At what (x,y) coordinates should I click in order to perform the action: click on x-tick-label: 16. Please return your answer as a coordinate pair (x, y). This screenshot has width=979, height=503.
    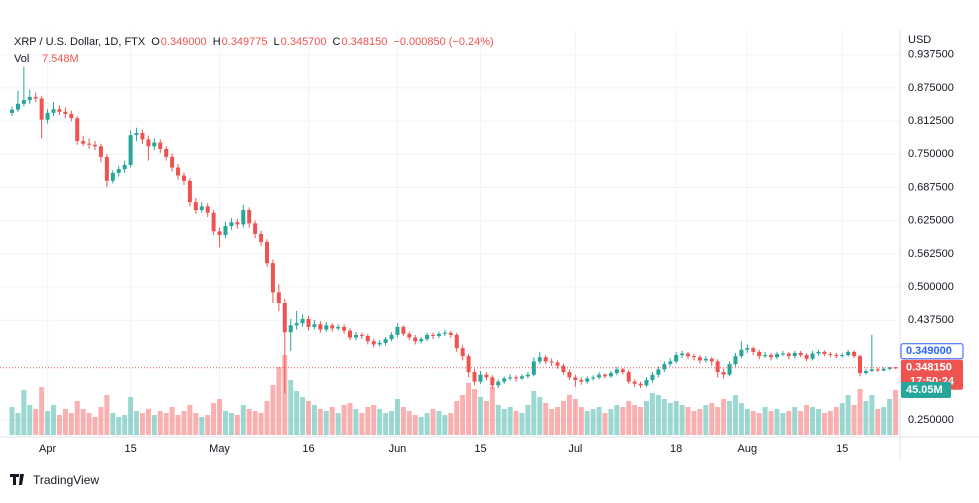
    Looking at the image, I should click on (308, 449).